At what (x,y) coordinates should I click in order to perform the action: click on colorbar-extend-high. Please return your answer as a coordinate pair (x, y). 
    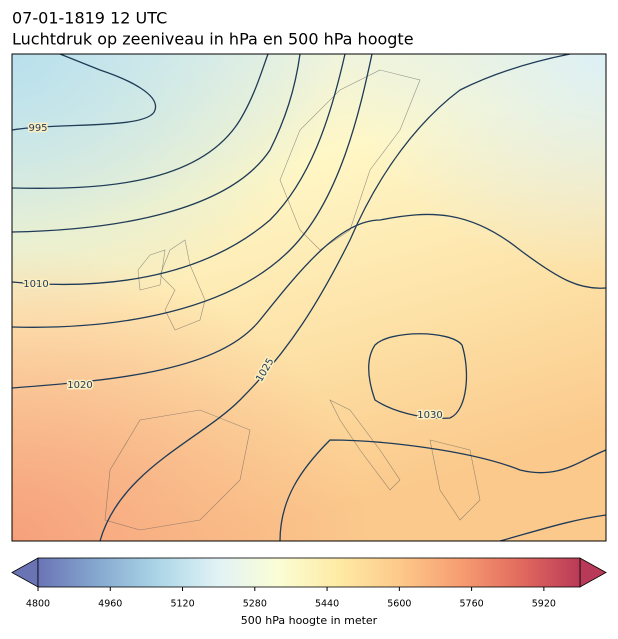
    Looking at the image, I should click on (593, 572).